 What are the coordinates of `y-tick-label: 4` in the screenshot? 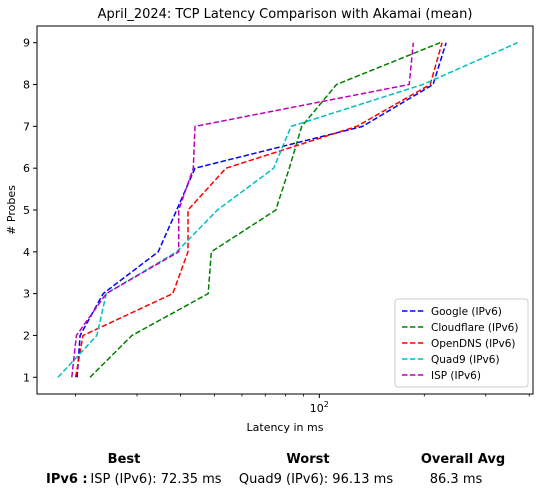 It's located at (26, 252).